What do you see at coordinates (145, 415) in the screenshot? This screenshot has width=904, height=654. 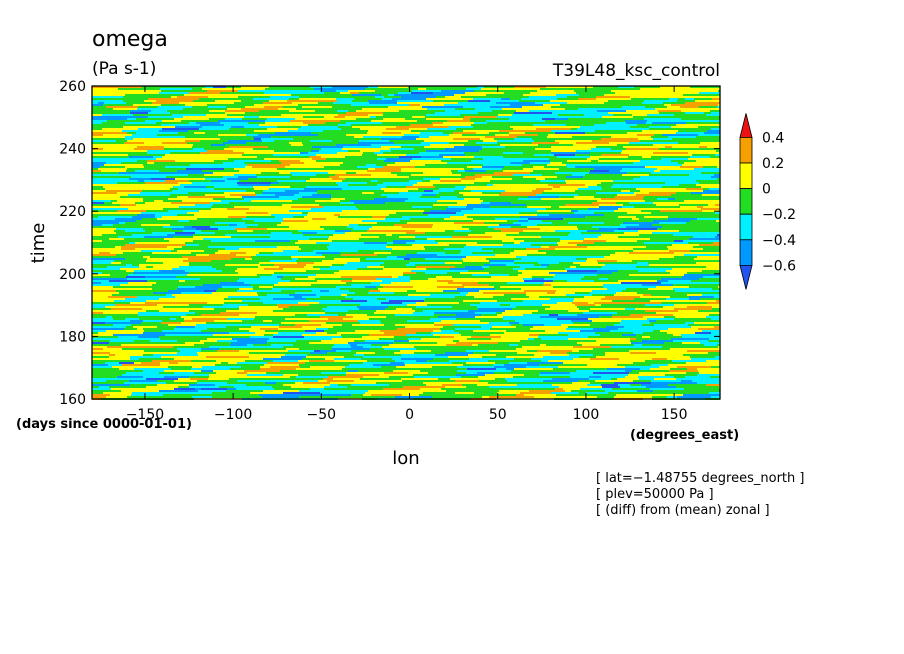 I see `x-tick-label: −150` at bounding box center [145, 415].